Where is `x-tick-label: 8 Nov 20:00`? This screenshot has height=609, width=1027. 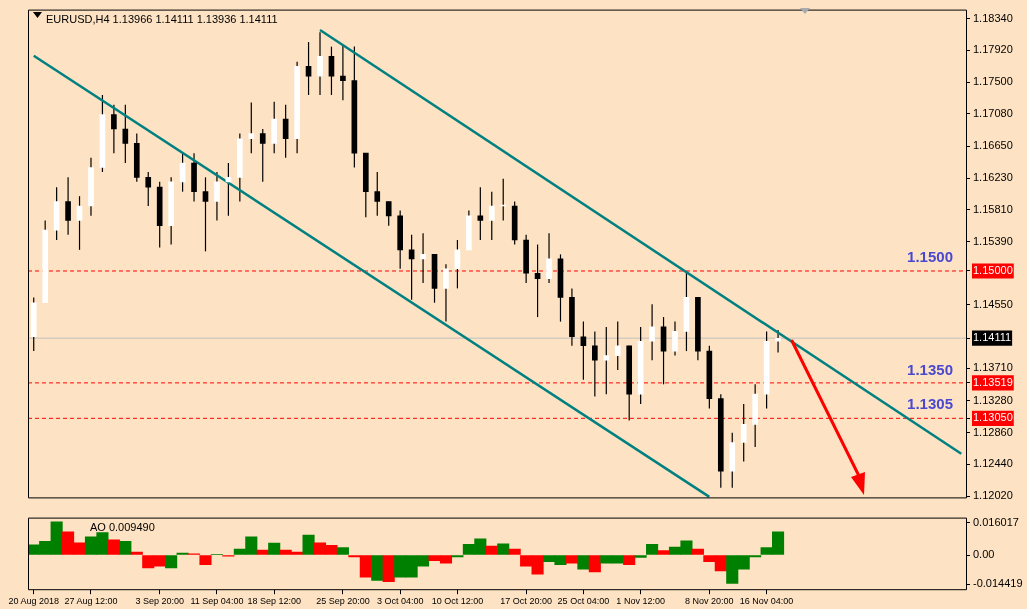
x-tick-label: 8 Nov 20:00 is located at coordinates (709, 601).